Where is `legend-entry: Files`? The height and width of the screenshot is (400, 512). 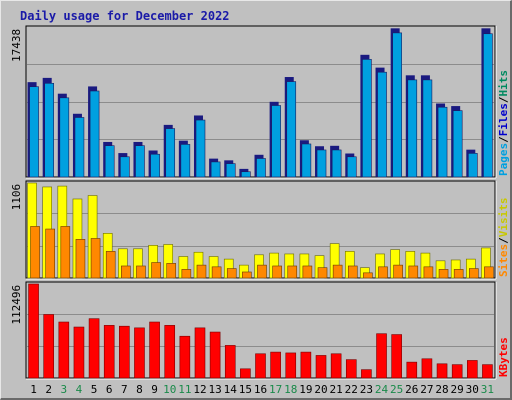 legend-entry: Files is located at coordinates (503, 119).